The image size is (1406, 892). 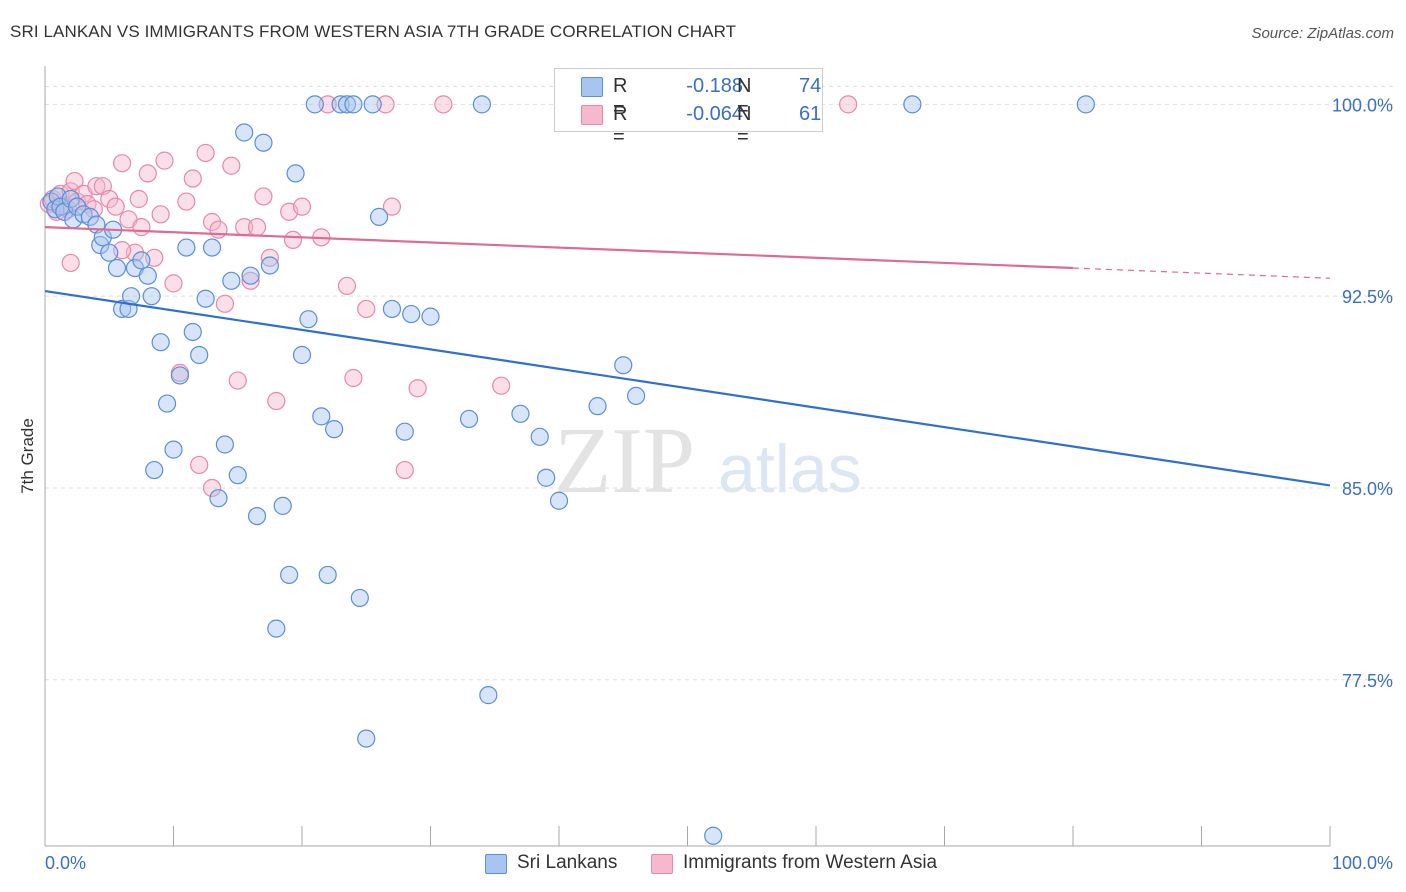 What do you see at coordinates (567, 862) in the screenshot?
I see `legend-label-sri-lankans: Sri Lankans` at bounding box center [567, 862].